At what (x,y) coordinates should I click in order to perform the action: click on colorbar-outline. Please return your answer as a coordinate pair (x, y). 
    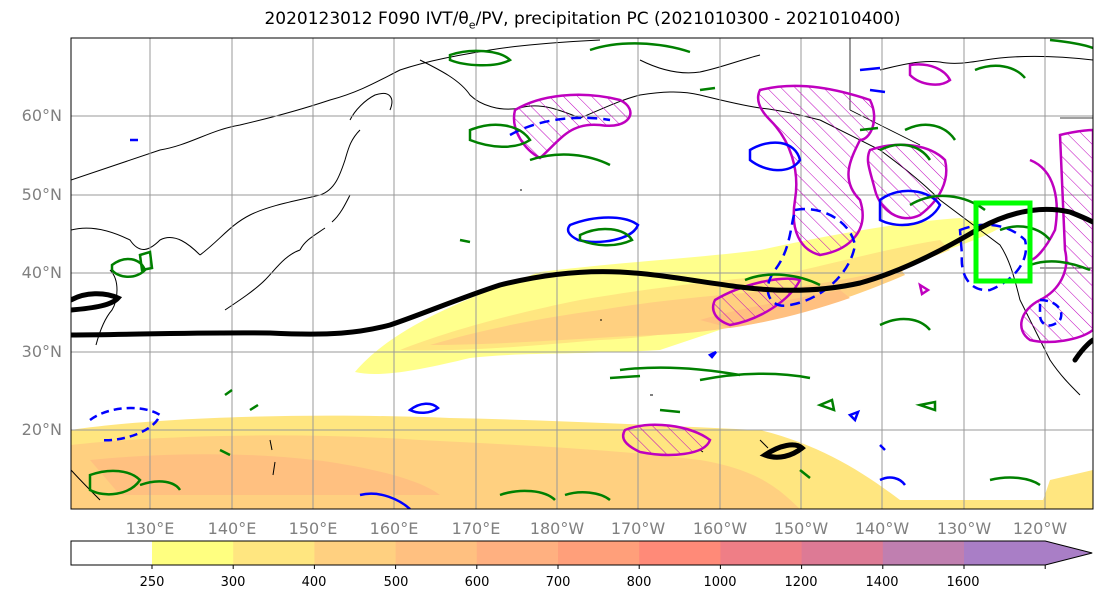
    Looking at the image, I should click on (581, 553).